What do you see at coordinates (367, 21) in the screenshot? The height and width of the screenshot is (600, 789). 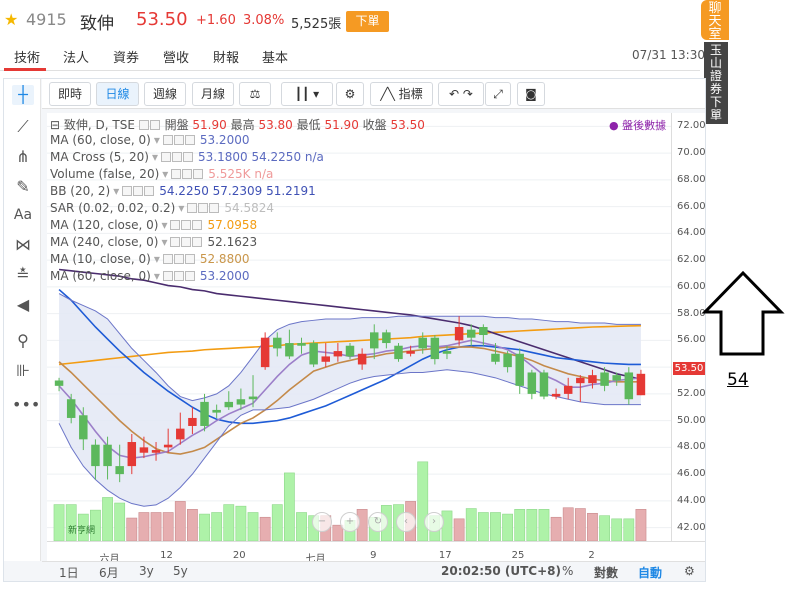 I see `order-button: 下單` at bounding box center [367, 21].